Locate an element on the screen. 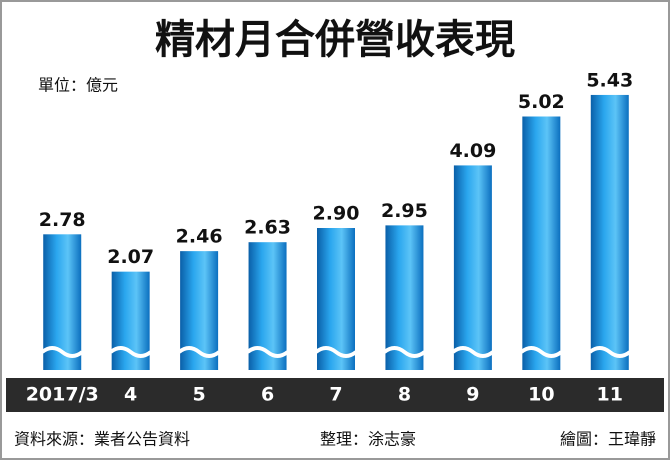  x-tick-label: 7 is located at coordinates (335, 395).